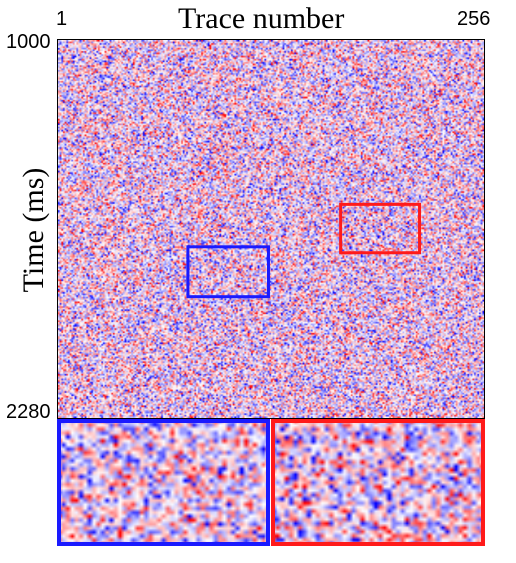 The height and width of the screenshot is (563, 516). What do you see at coordinates (28, 412) in the screenshot?
I see `y-tick-max: 2280` at bounding box center [28, 412].